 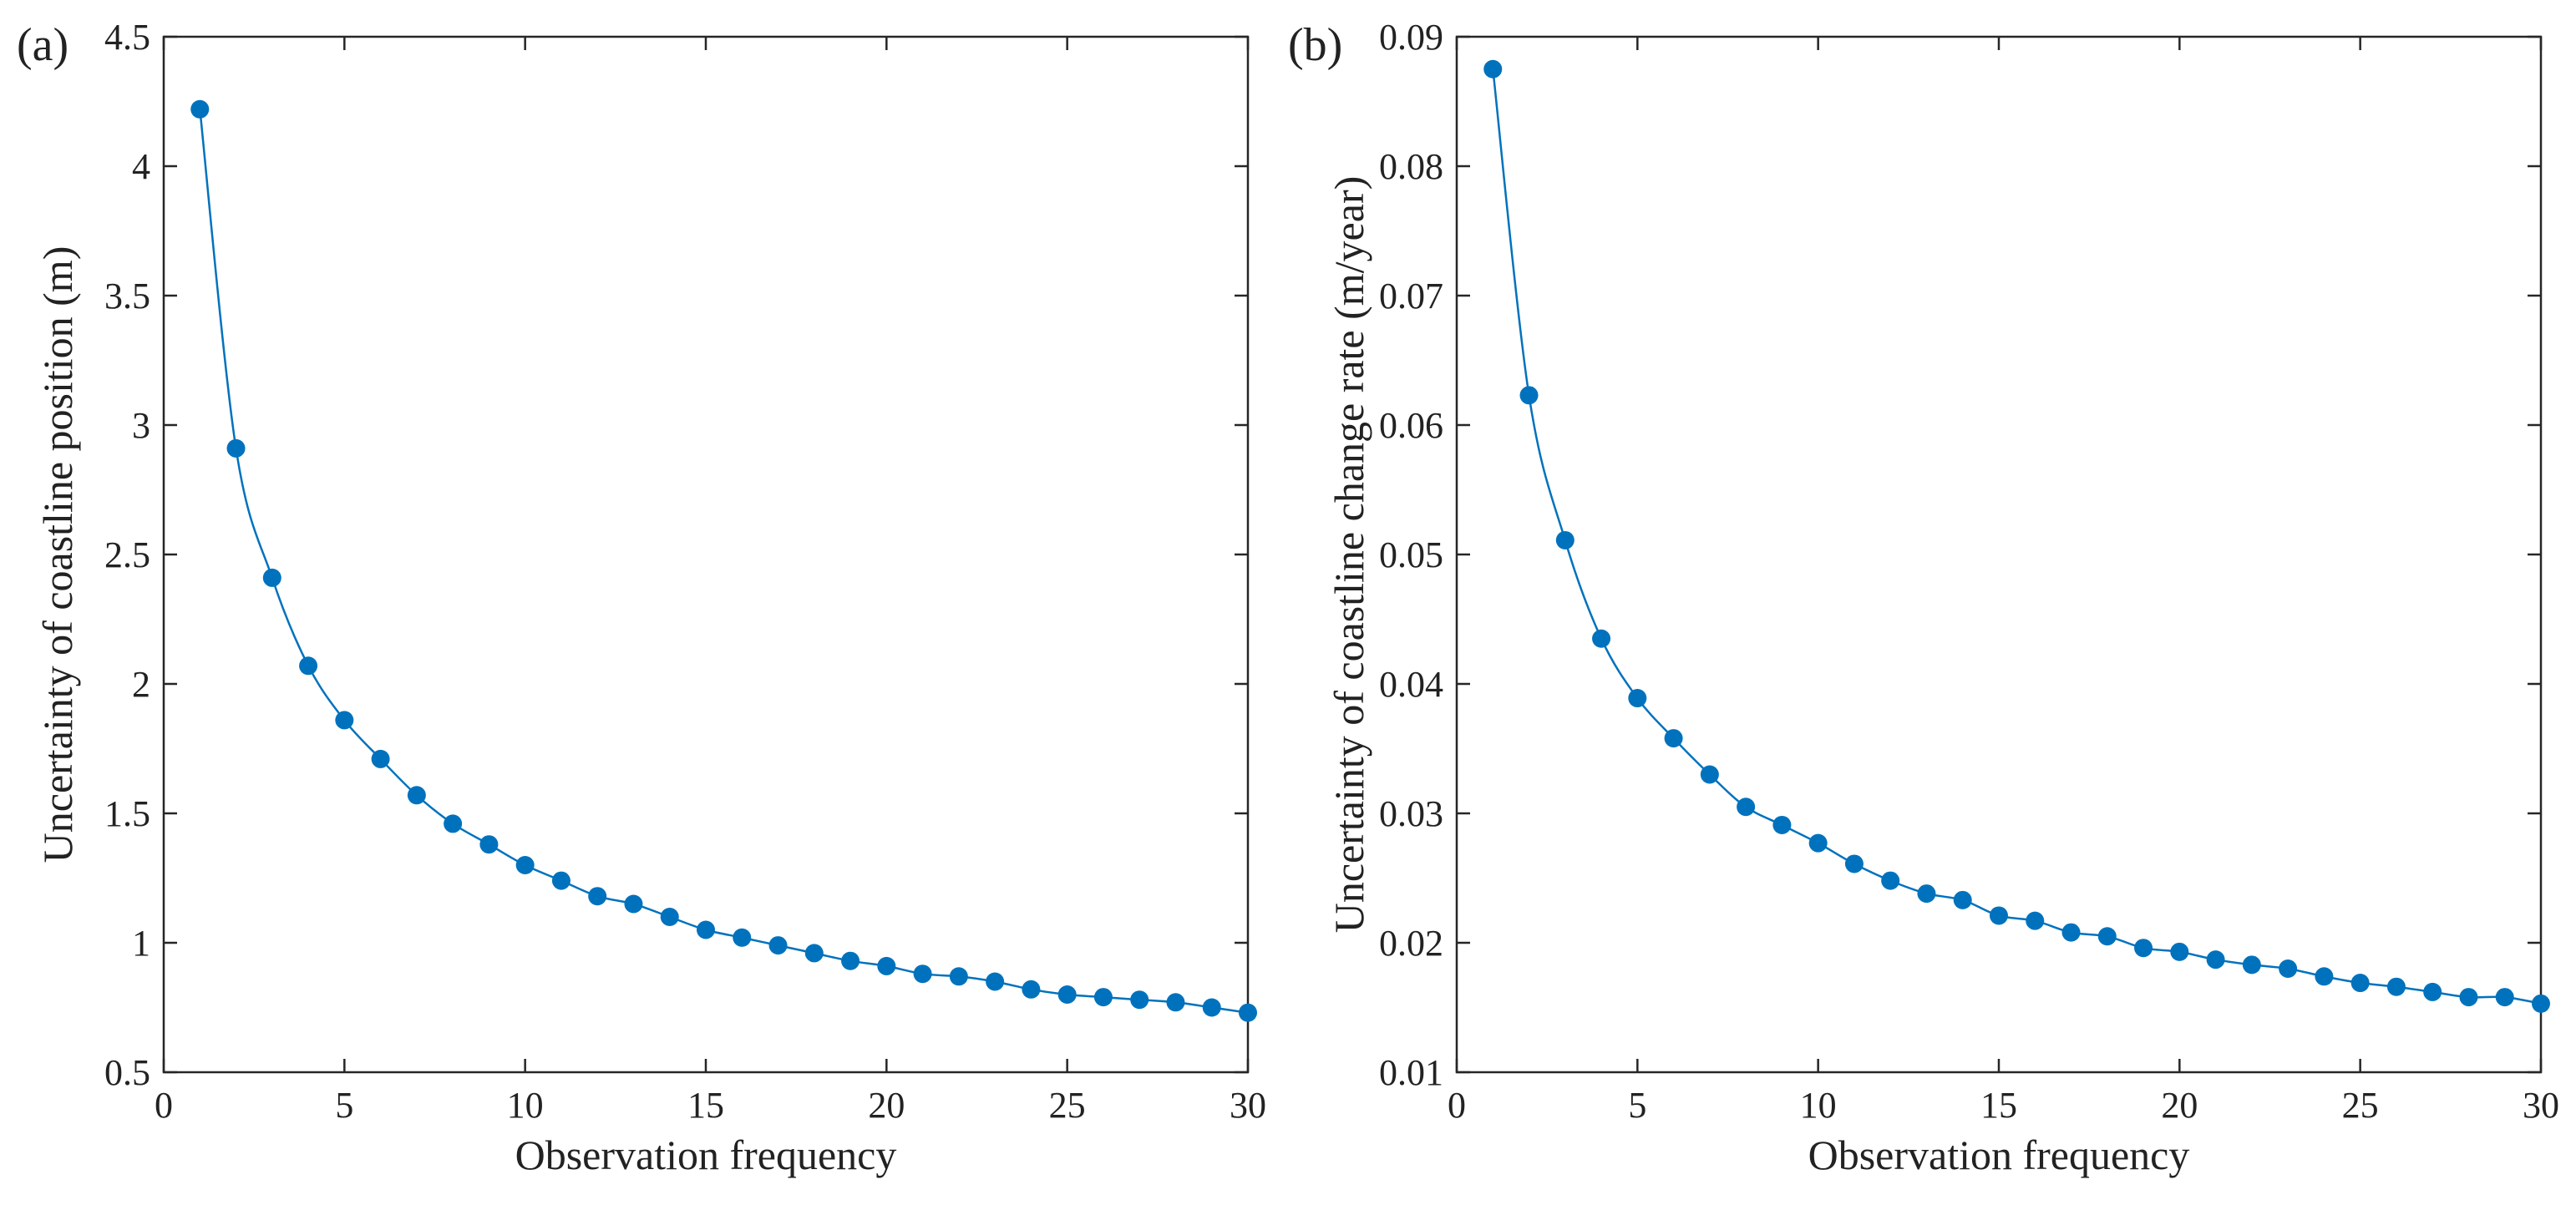 What do you see at coordinates (127, 1072) in the screenshot?
I see `y-tick-label: 0.5` at bounding box center [127, 1072].